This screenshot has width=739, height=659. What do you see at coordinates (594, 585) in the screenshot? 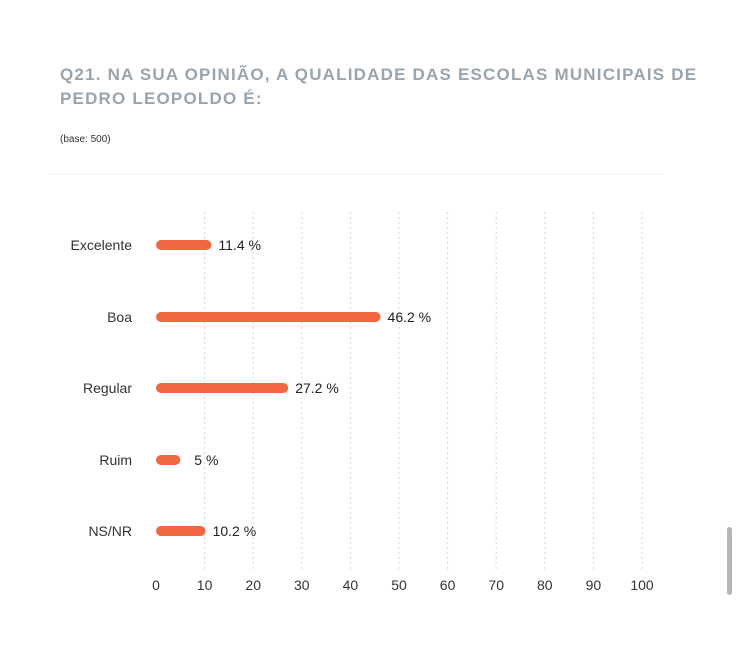
I see `x-tick-label: 90` at bounding box center [594, 585].